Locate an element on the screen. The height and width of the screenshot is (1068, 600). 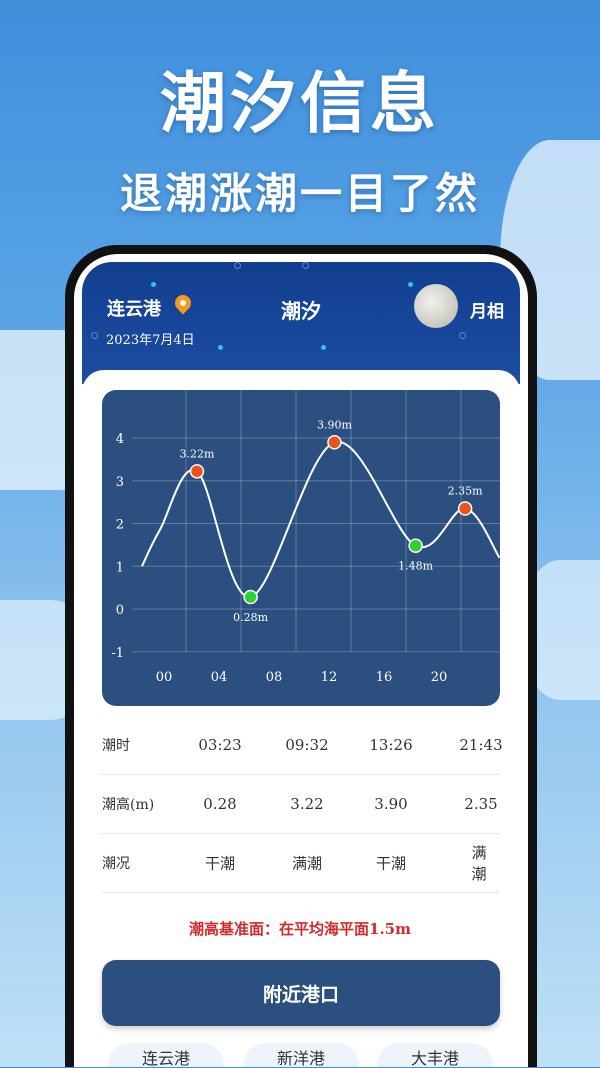
port-chip: 新洋港 is located at coordinates (301, 1055).